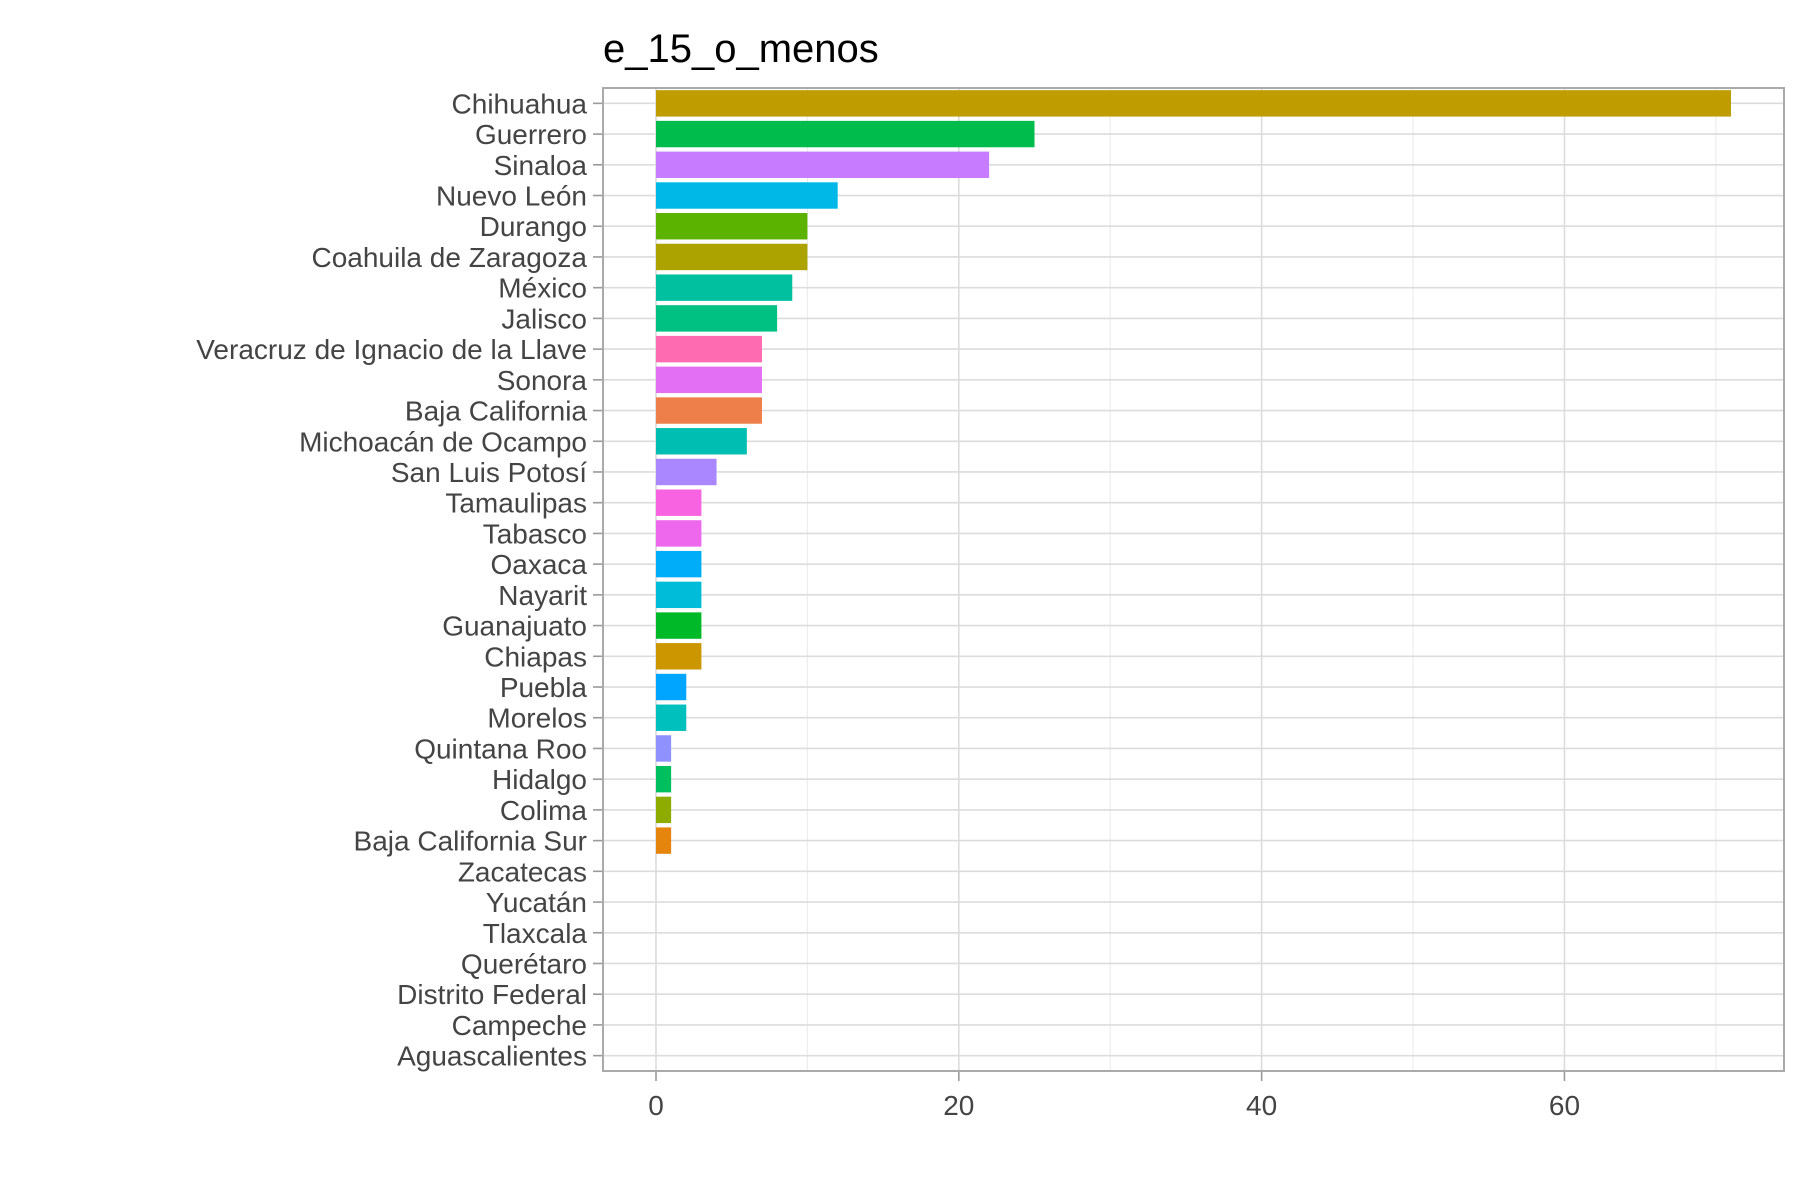 Image resolution: width=1800 pixels, height=1200 pixels. What do you see at coordinates (443, 441) in the screenshot?
I see `y-tick-label: Michoacán de Ocampo` at bounding box center [443, 441].